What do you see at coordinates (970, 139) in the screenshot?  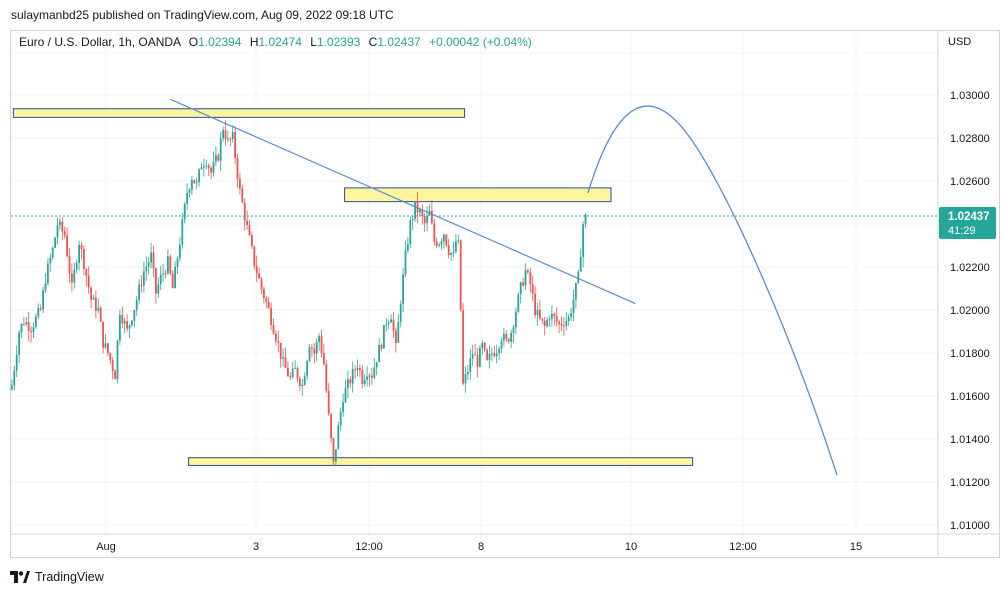 I see `price-tick: 1.02800` at bounding box center [970, 139].